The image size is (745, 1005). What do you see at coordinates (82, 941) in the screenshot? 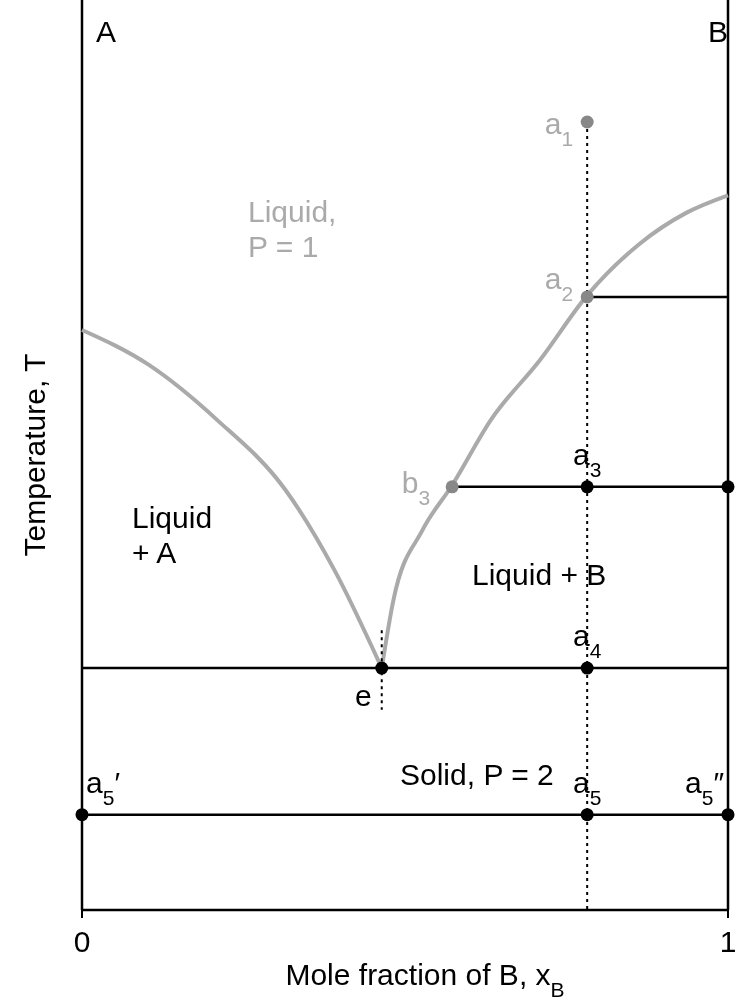
I see `x-tick-label: 0` at bounding box center [82, 941].